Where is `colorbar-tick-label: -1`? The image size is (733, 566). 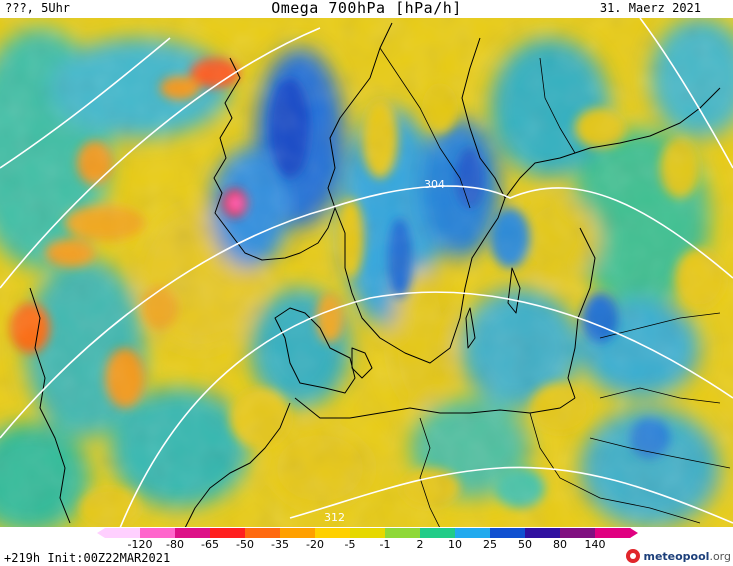
colorbar-tick-label: -1 is located at coordinates (385, 544).